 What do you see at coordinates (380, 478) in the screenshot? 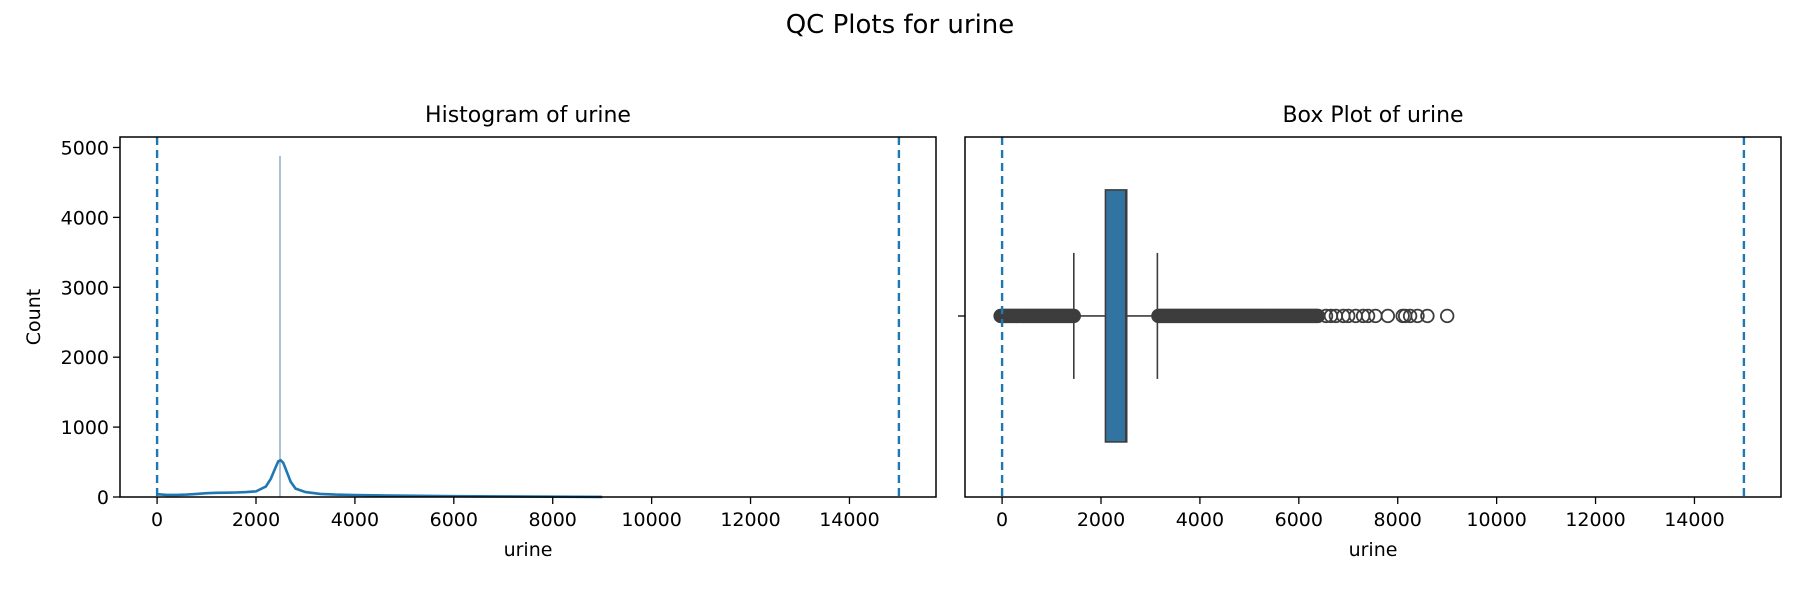
I see `histogram-kde-line` at bounding box center [380, 478].